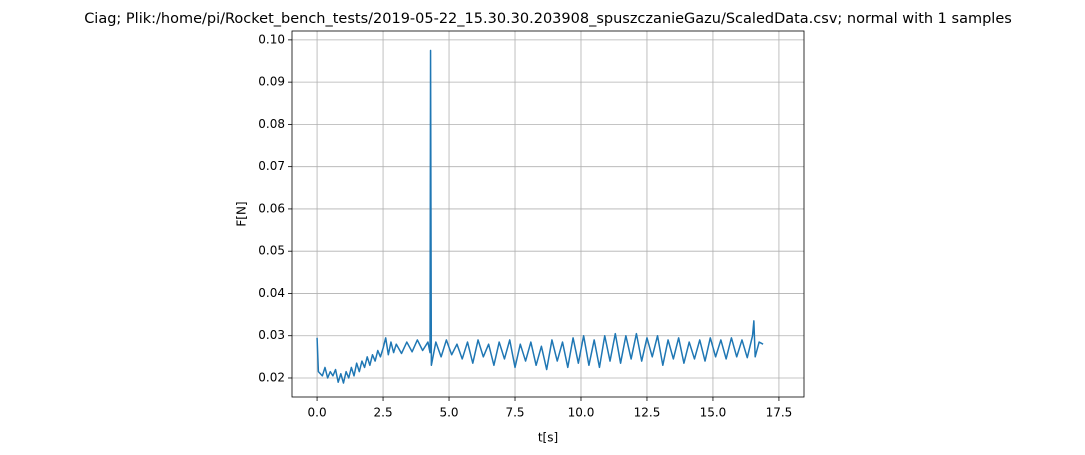 The width and height of the screenshot is (1085, 455). I want to click on y-tick-label: 0.04, so click(271, 293).